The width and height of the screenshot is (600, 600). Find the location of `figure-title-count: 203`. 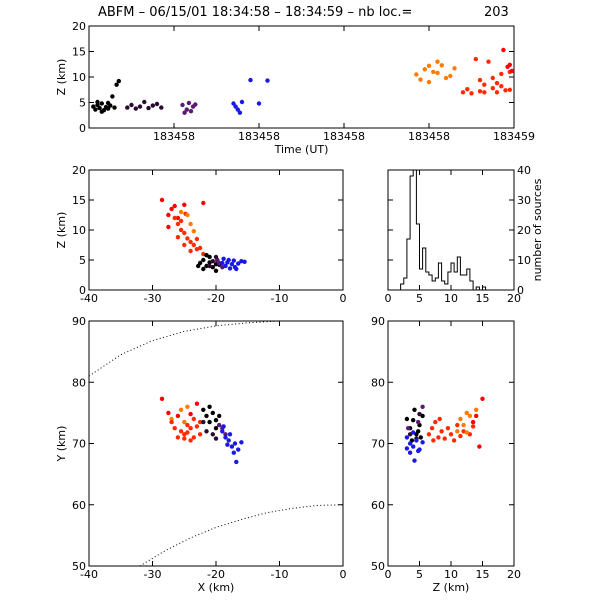

figure-title-count: 203 is located at coordinates (496, 12).